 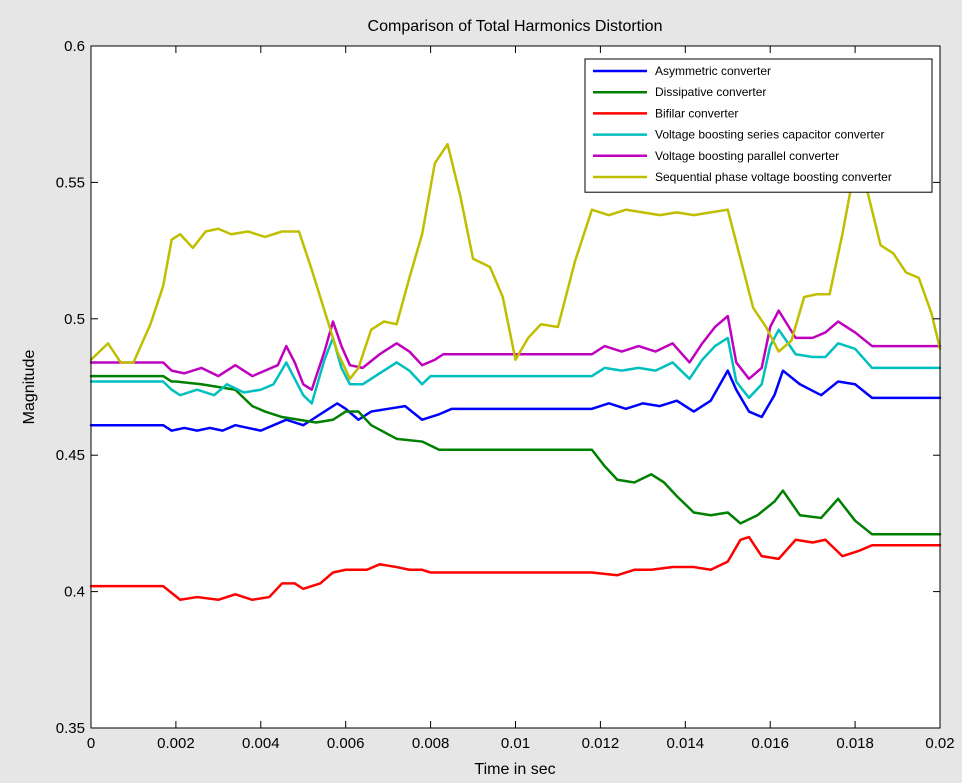 What do you see at coordinates (261, 743) in the screenshot?
I see `x-tick-label: 0.004` at bounding box center [261, 743].